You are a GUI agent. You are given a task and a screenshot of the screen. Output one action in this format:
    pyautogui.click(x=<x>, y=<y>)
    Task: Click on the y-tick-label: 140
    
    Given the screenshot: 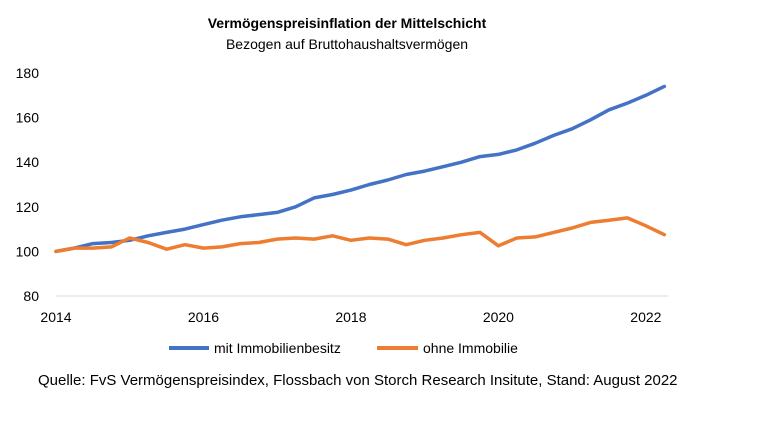 What is the action you would take?
    pyautogui.click(x=28, y=162)
    